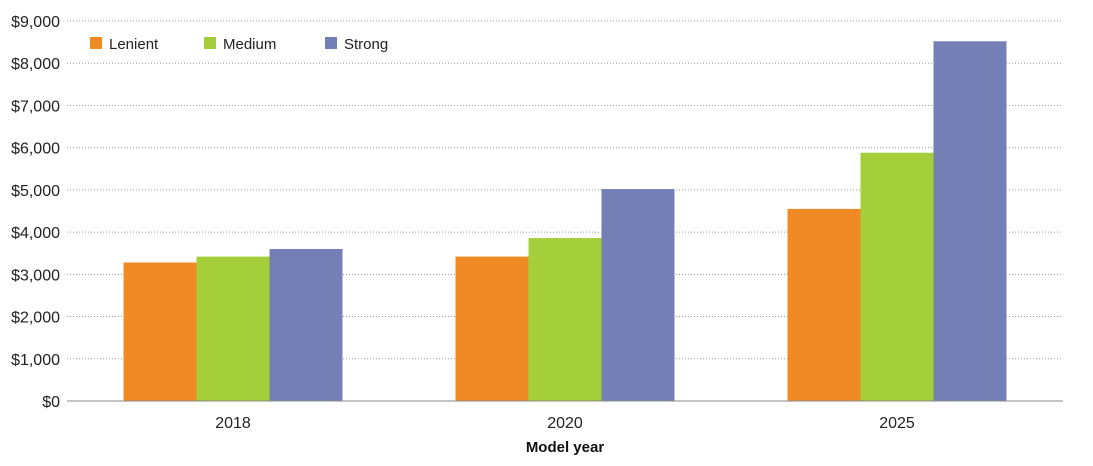 The height and width of the screenshot is (466, 1093). I want to click on legend: Lenient Medium Strong, so click(239, 44).